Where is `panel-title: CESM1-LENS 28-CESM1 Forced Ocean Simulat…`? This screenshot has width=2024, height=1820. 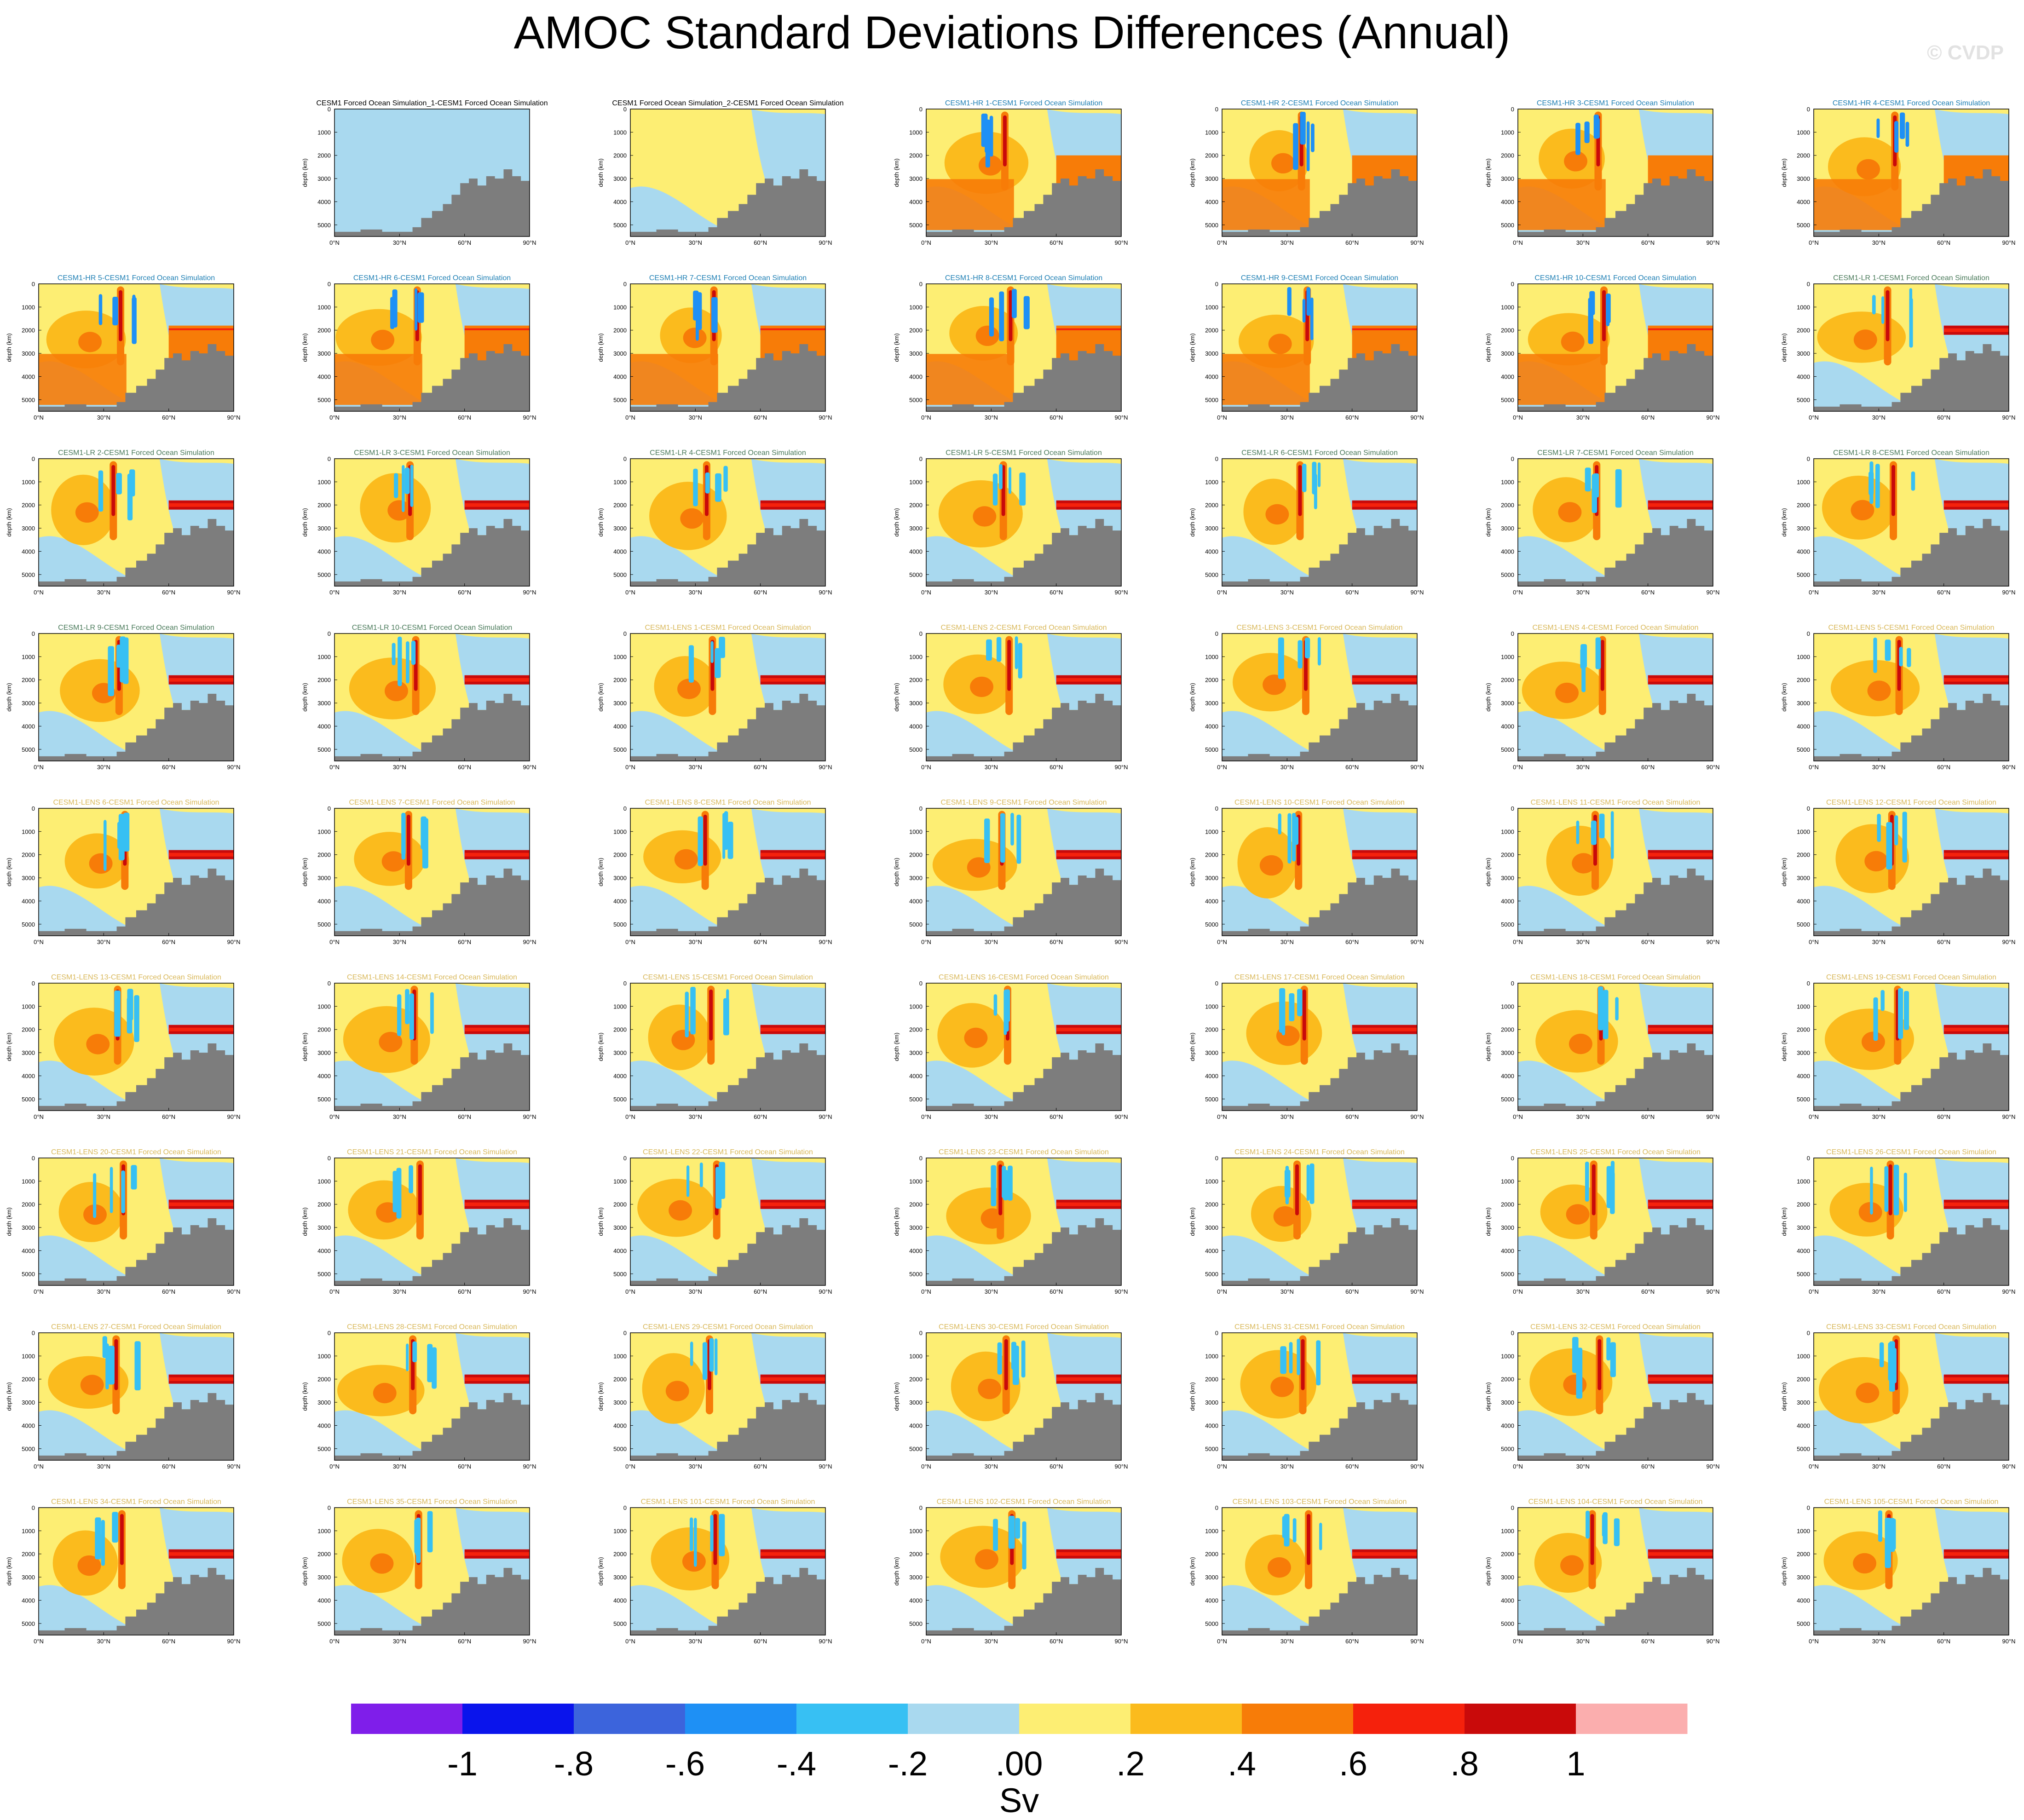 panel-title: CESM1-LENS 28-CESM1 Forced Ocean Simulat… is located at coordinates (432, 1327).